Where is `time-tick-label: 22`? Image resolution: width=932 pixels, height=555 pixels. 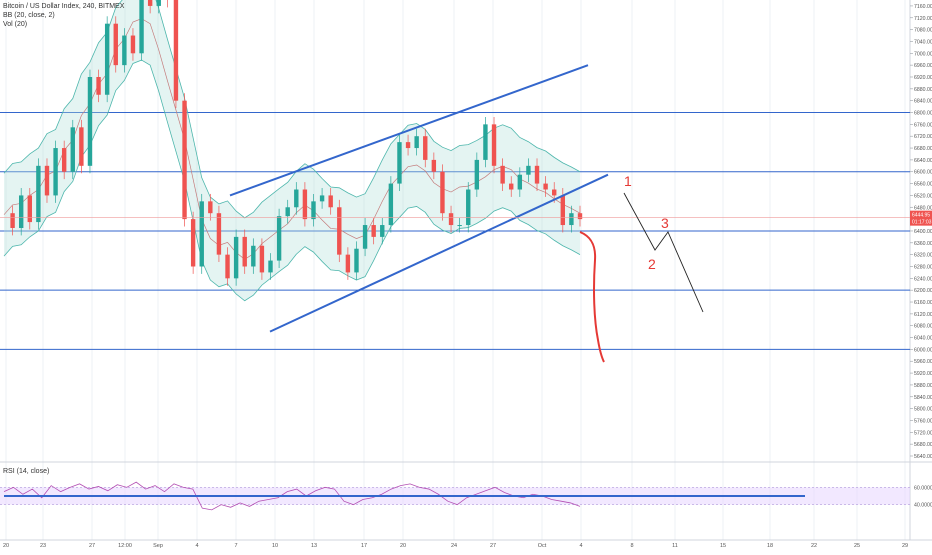 time-tick-label: 22 is located at coordinates (814, 546).